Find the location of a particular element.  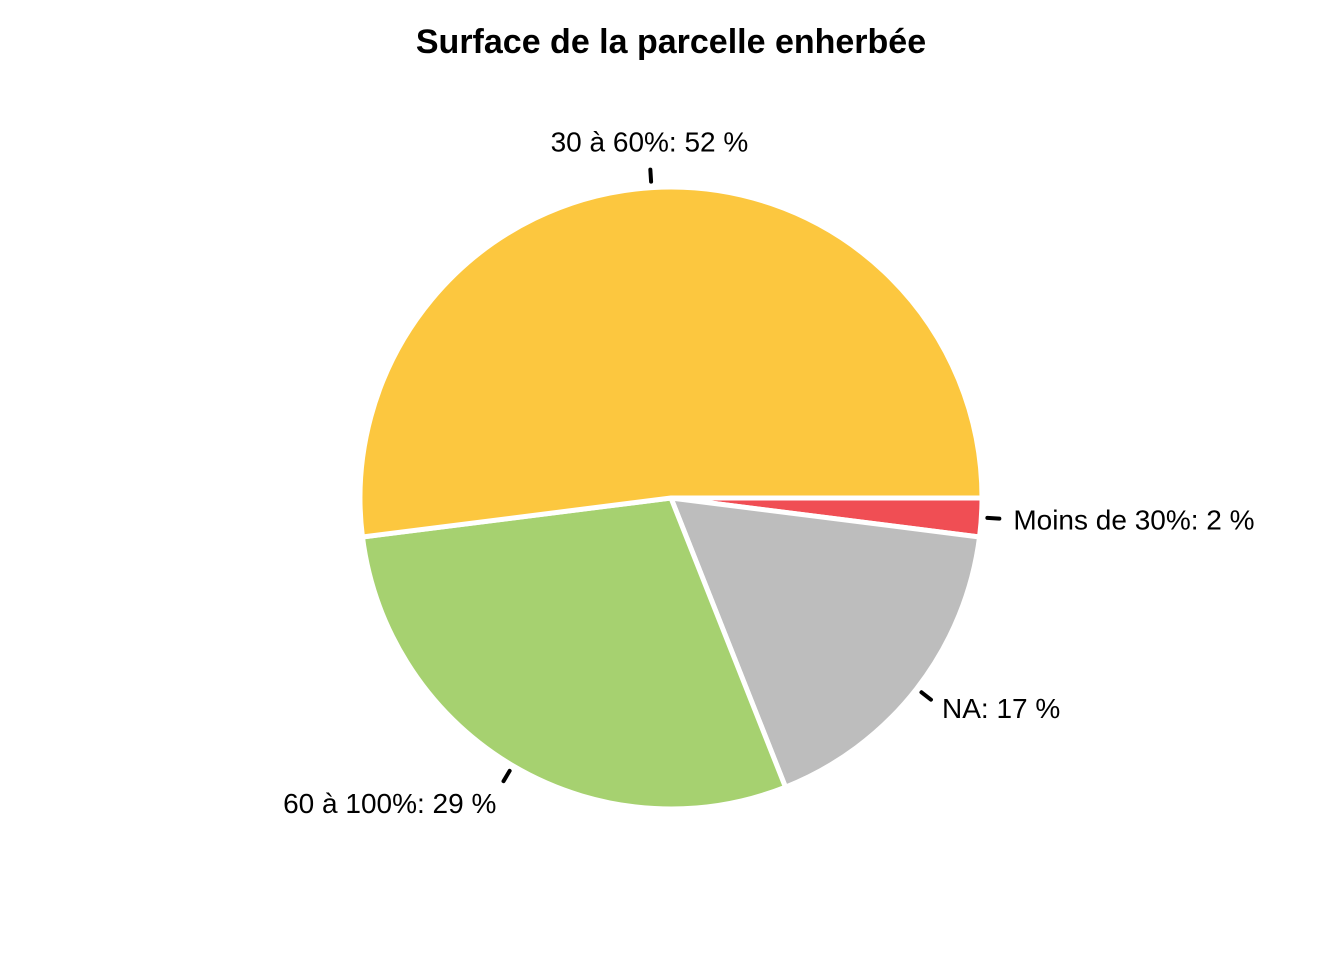

pie-slice-na is located at coordinates (825, 642).